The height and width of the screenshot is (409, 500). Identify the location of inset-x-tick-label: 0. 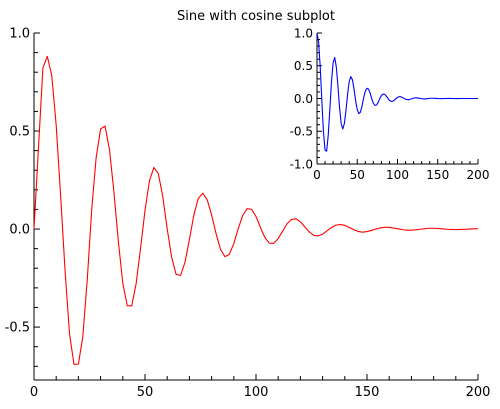
(317, 175).